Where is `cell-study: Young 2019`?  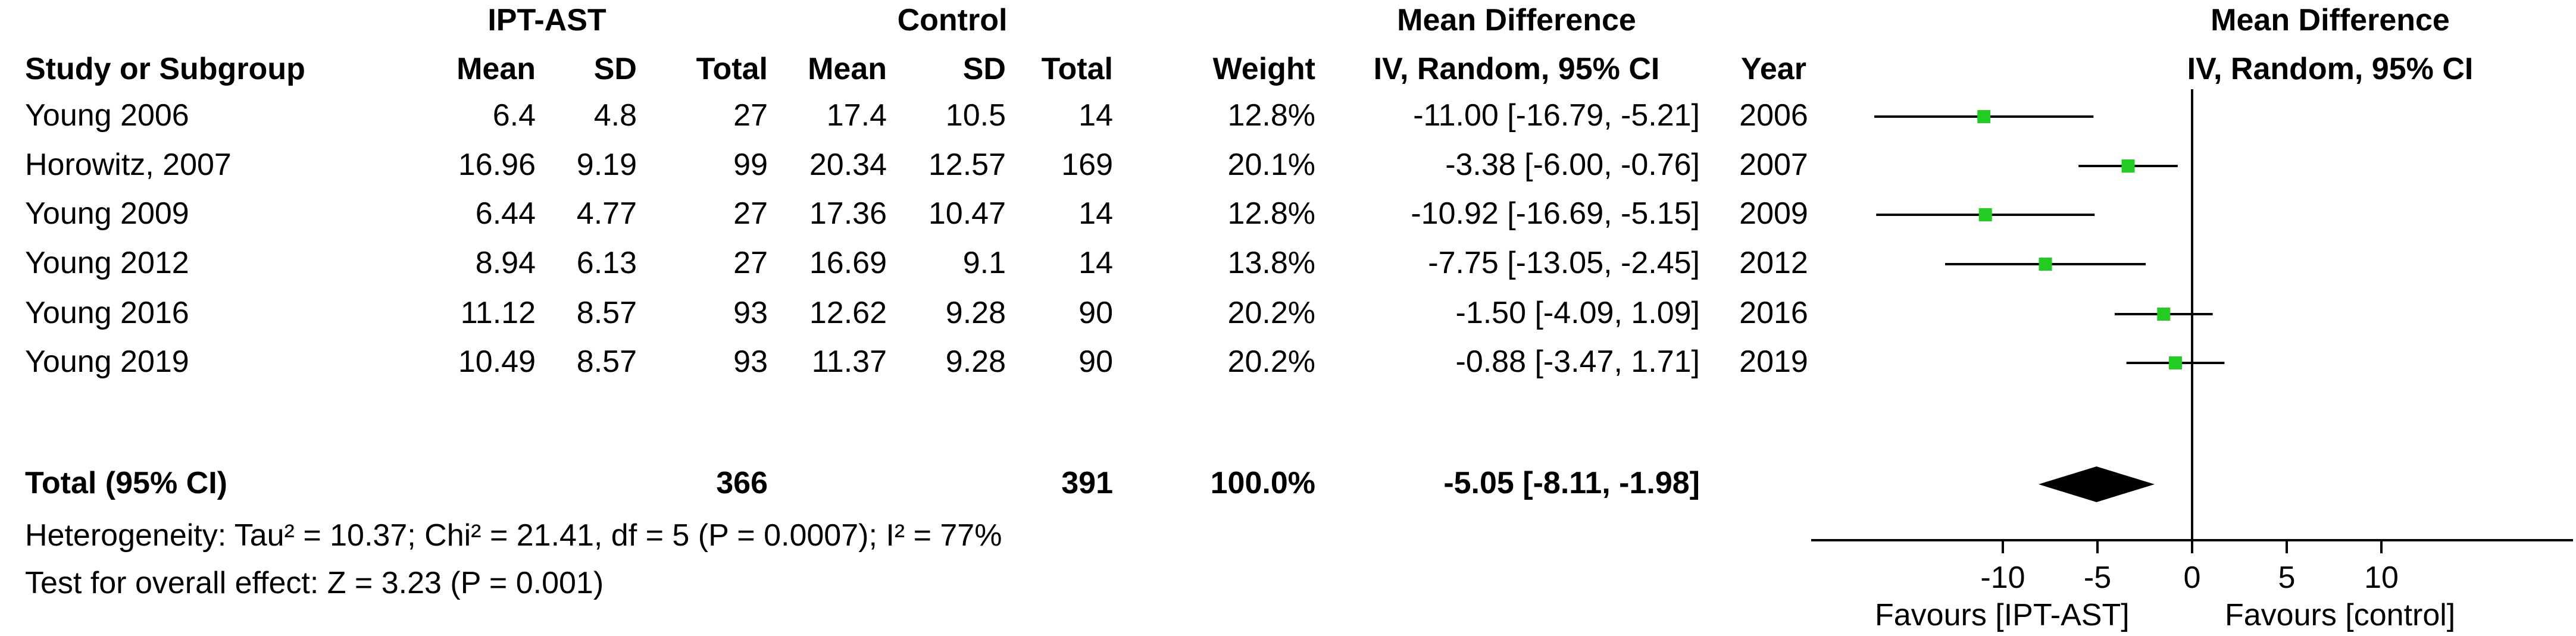
cell-study: Young 2019 is located at coordinates (107, 362).